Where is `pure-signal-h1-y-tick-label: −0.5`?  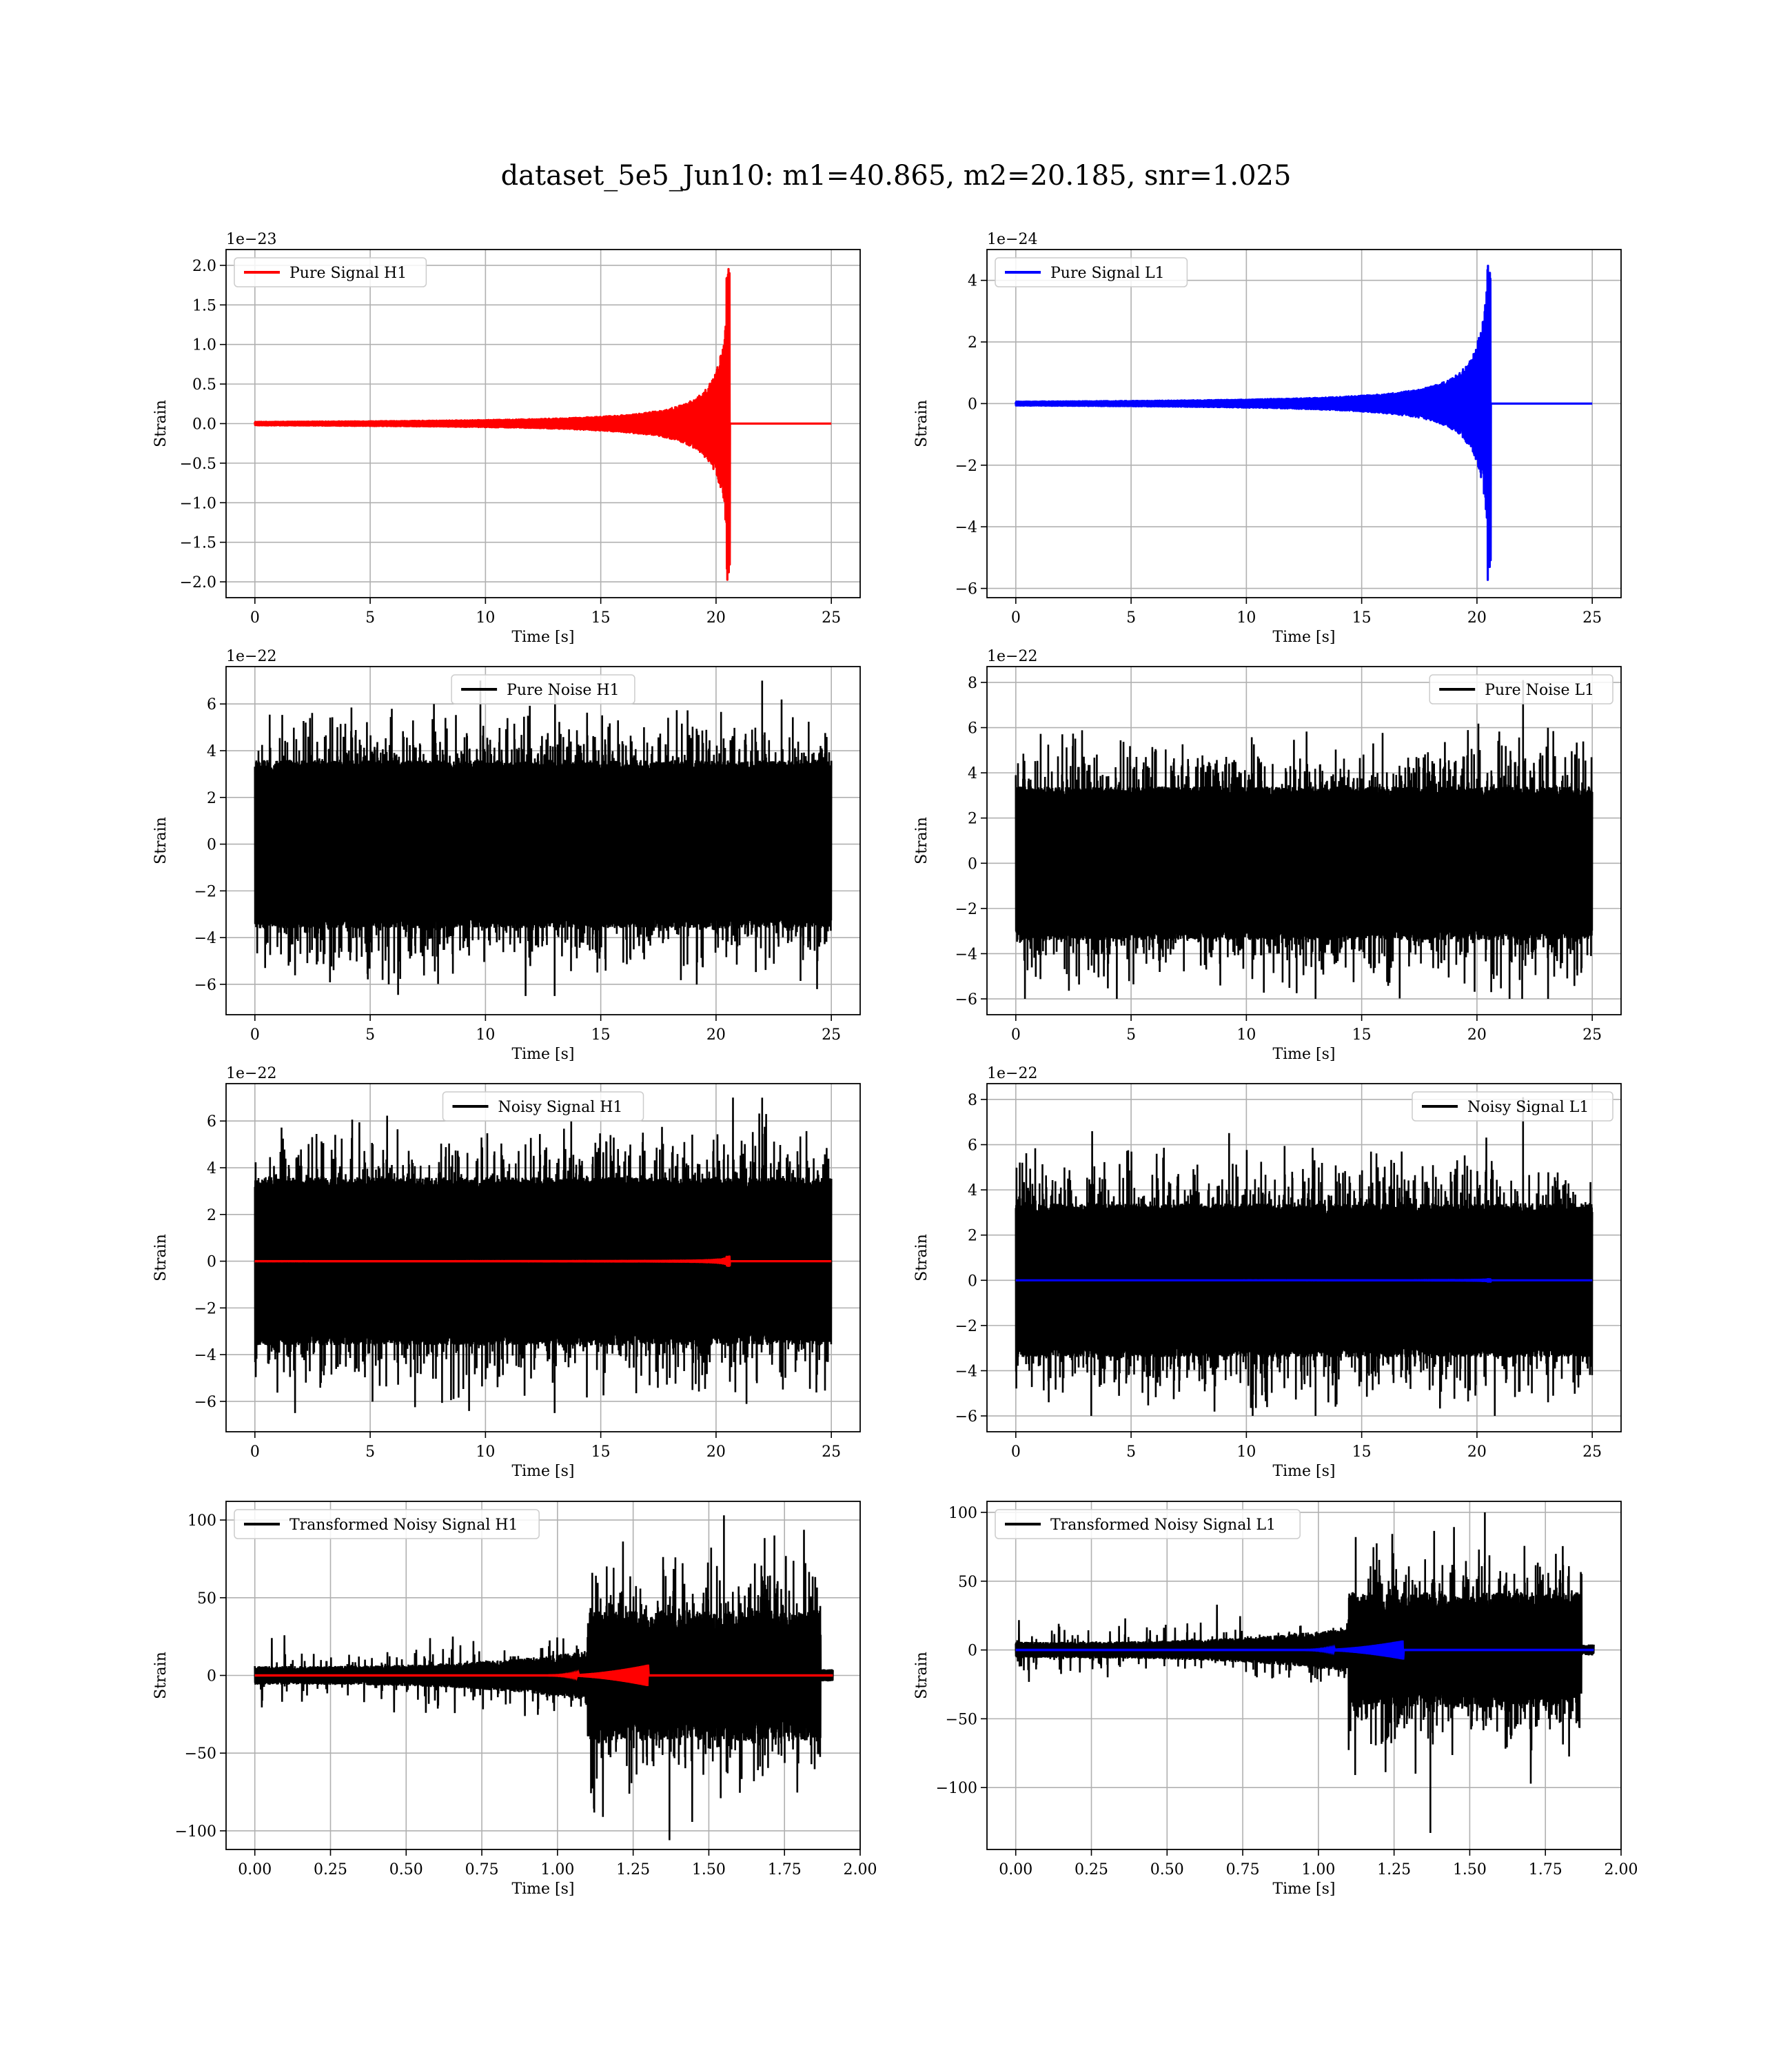
pure-signal-h1-y-tick-label: −0.5 is located at coordinates (198, 464).